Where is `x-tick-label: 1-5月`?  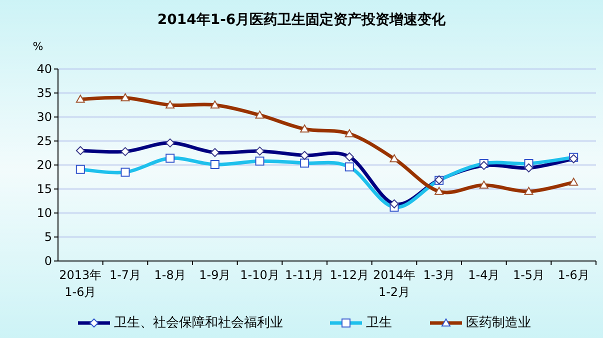
x-tick-label: 1-5月 is located at coordinates (528, 275).